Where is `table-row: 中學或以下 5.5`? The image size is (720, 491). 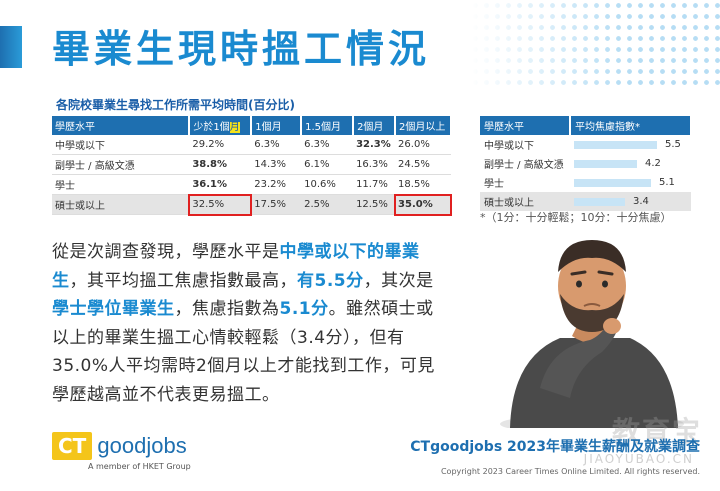
table-row: 中學或以下 5.5 is located at coordinates (585, 144).